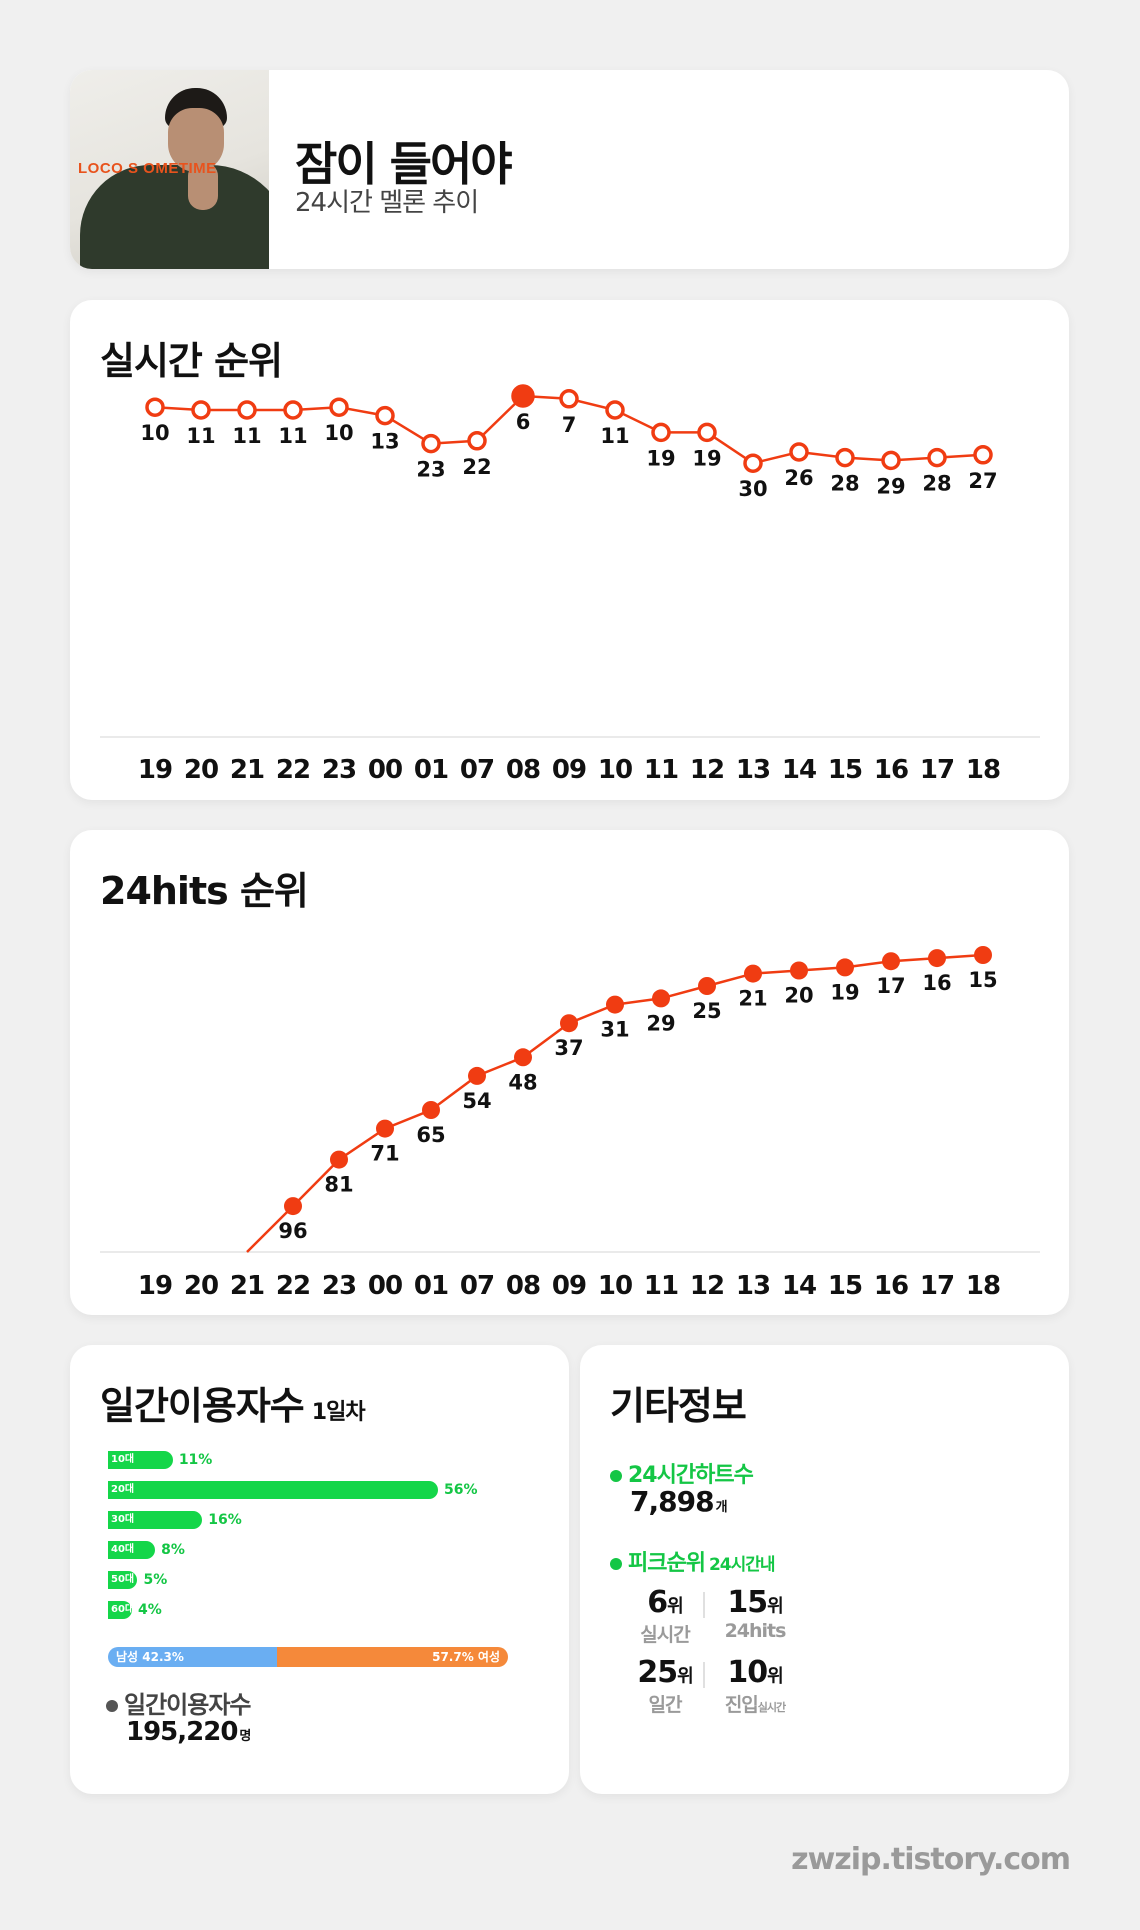 Image resolution: width=1140 pixels, height=1930 pixels. I want to click on realtime-value-label: 22, so click(476, 467).